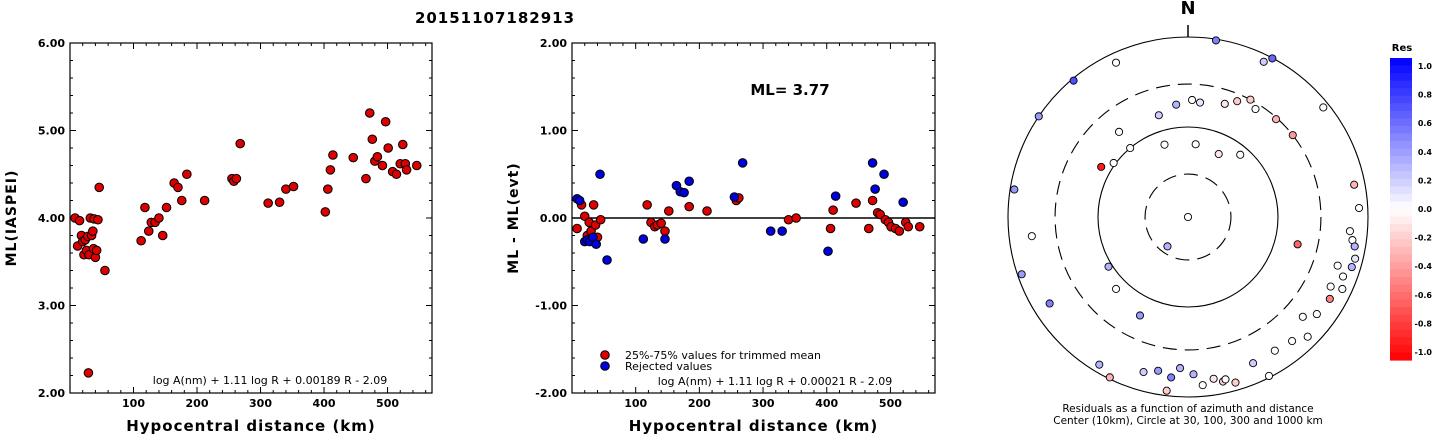  I want to click on colorbar-tick-label: -0.6, so click(1424, 295).